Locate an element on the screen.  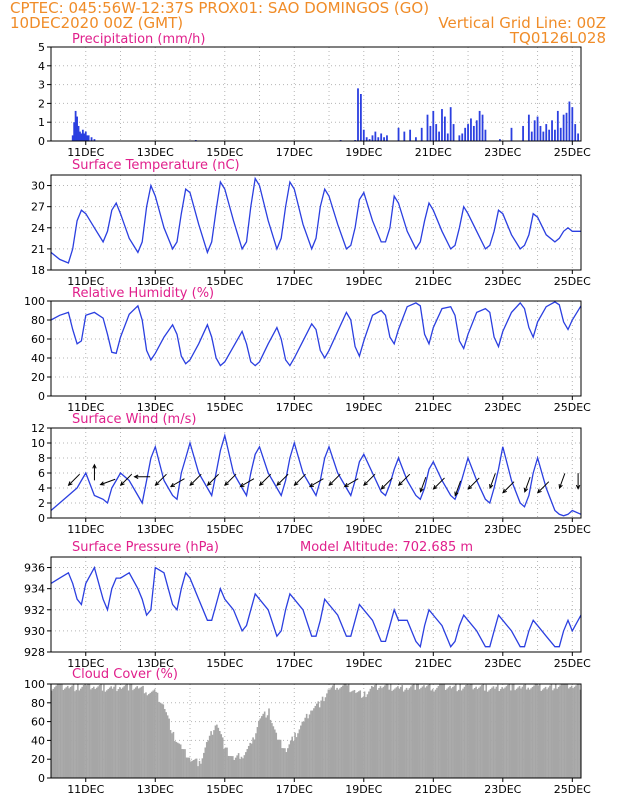
y-tick-label: 10 is located at coordinates (38, 443).